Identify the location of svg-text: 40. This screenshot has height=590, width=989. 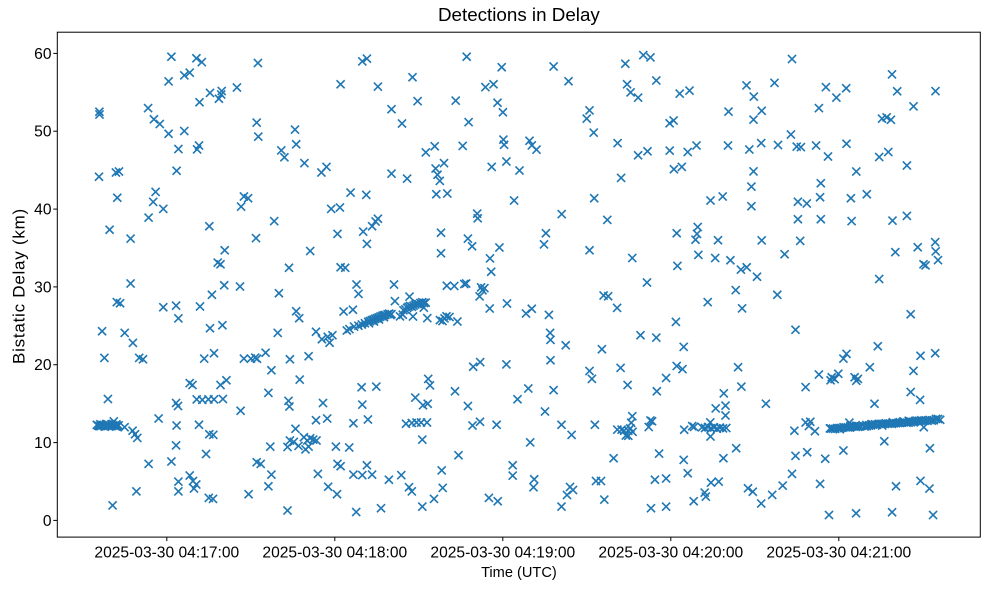
(43, 210).